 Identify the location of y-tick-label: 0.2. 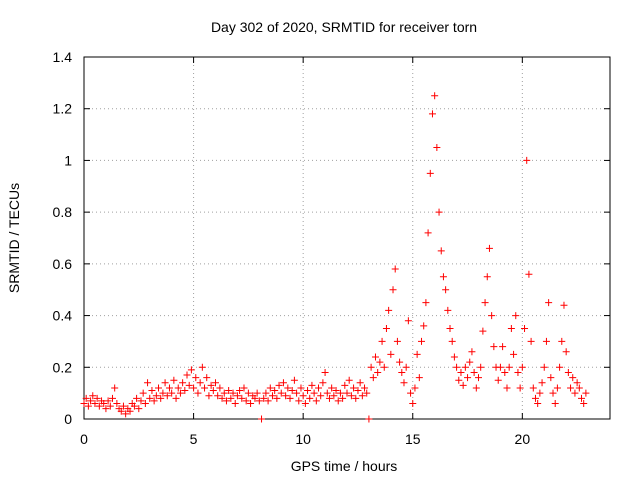
(63, 367).